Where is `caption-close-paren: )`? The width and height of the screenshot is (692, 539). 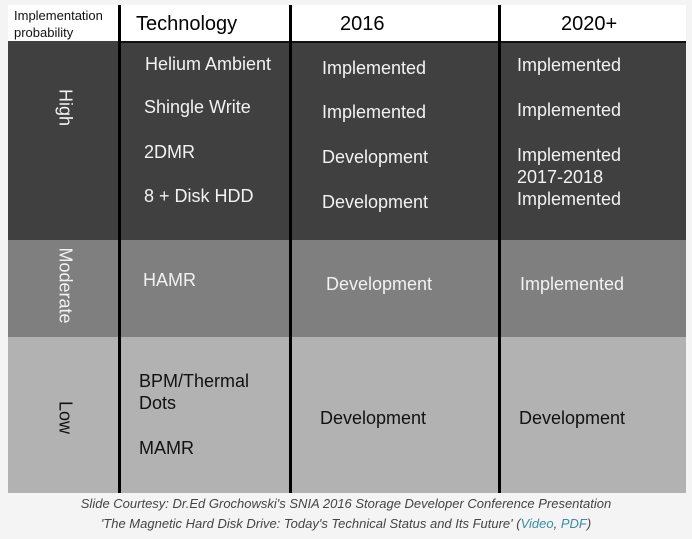
caption-close-paren: ) is located at coordinates (589, 523).